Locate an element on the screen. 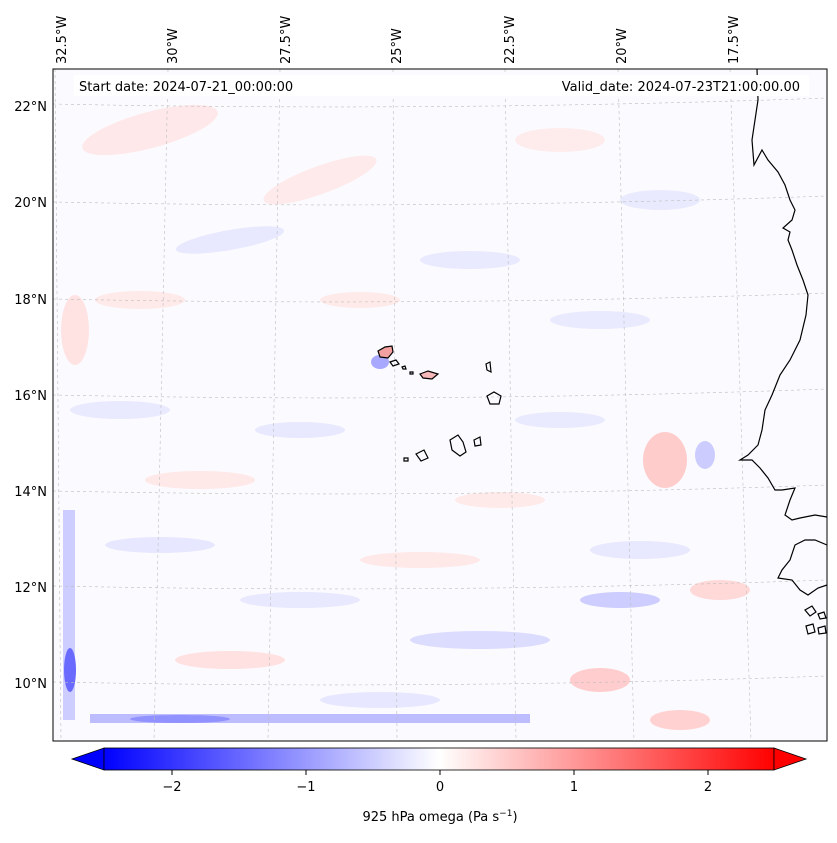 The width and height of the screenshot is (837, 843). latitude-label: 18°N is located at coordinates (30, 300).